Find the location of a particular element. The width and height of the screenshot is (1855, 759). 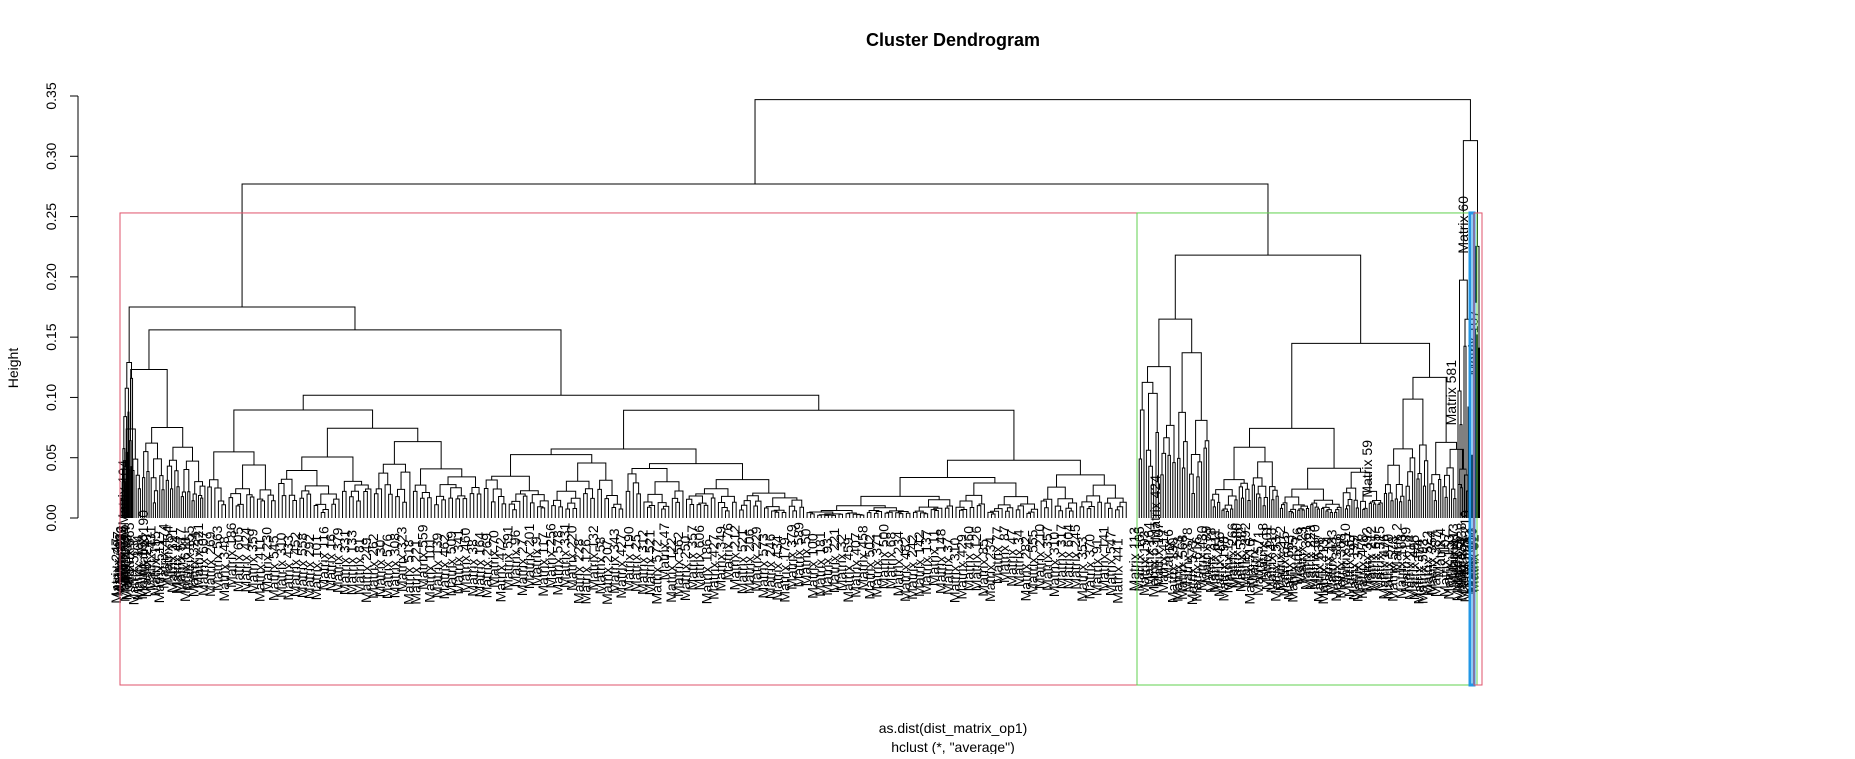

leaf-label-legible: Matrix 424 is located at coordinates (1155, 508).